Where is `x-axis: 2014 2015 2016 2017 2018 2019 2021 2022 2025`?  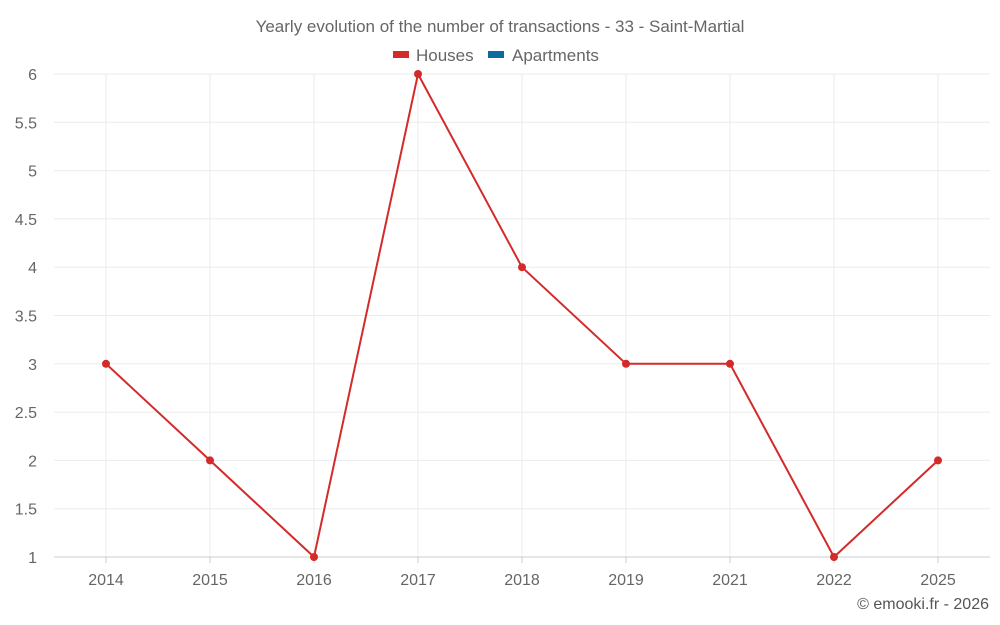 x-axis: 2014 2015 2016 2017 2018 2019 2021 2022 2025 is located at coordinates (522, 572).